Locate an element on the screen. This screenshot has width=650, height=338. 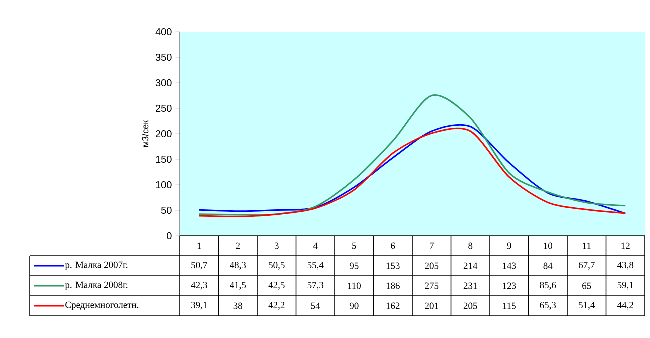
x-tick-label: 12 is located at coordinates (626, 246).